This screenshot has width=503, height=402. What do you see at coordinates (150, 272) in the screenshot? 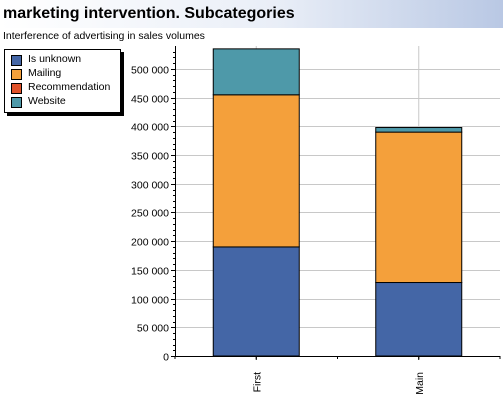
I see `y-tick-label: 150 000` at bounding box center [150, 272].